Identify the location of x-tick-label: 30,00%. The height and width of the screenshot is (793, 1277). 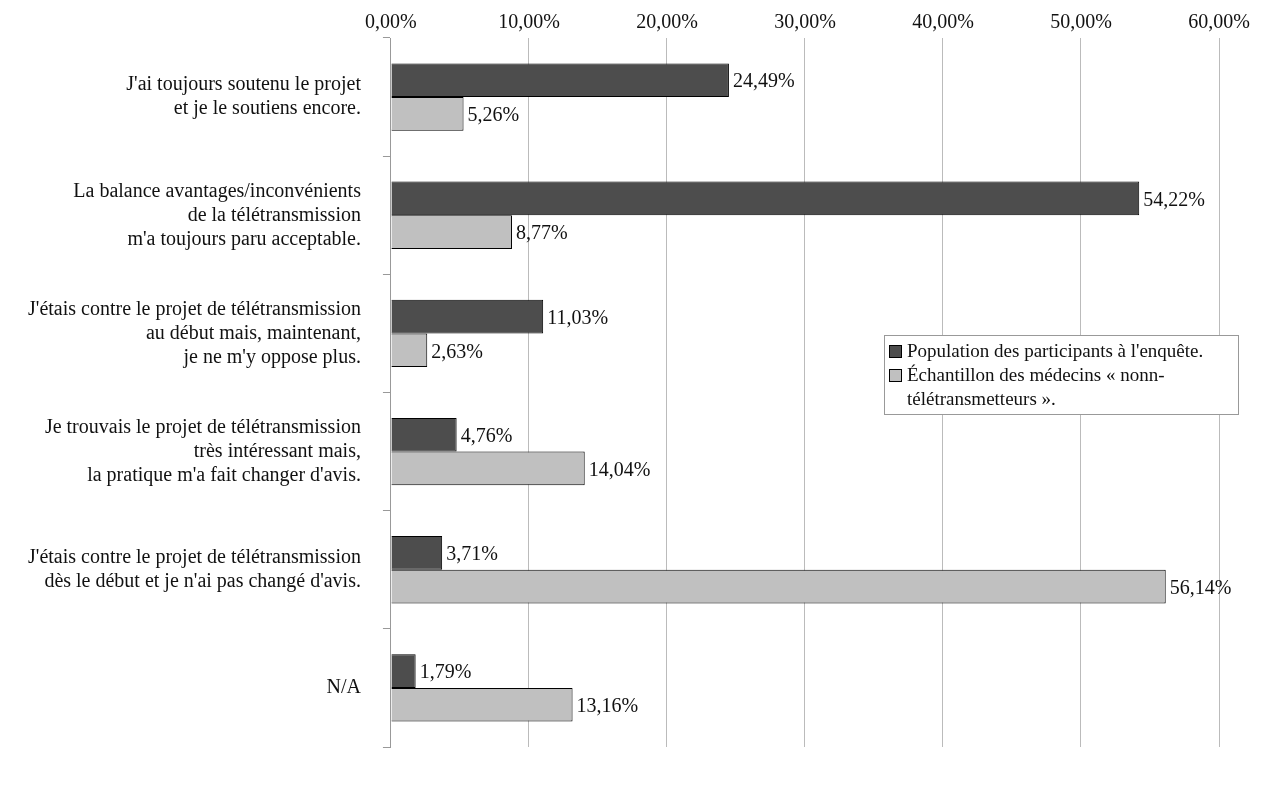
(805, 21).